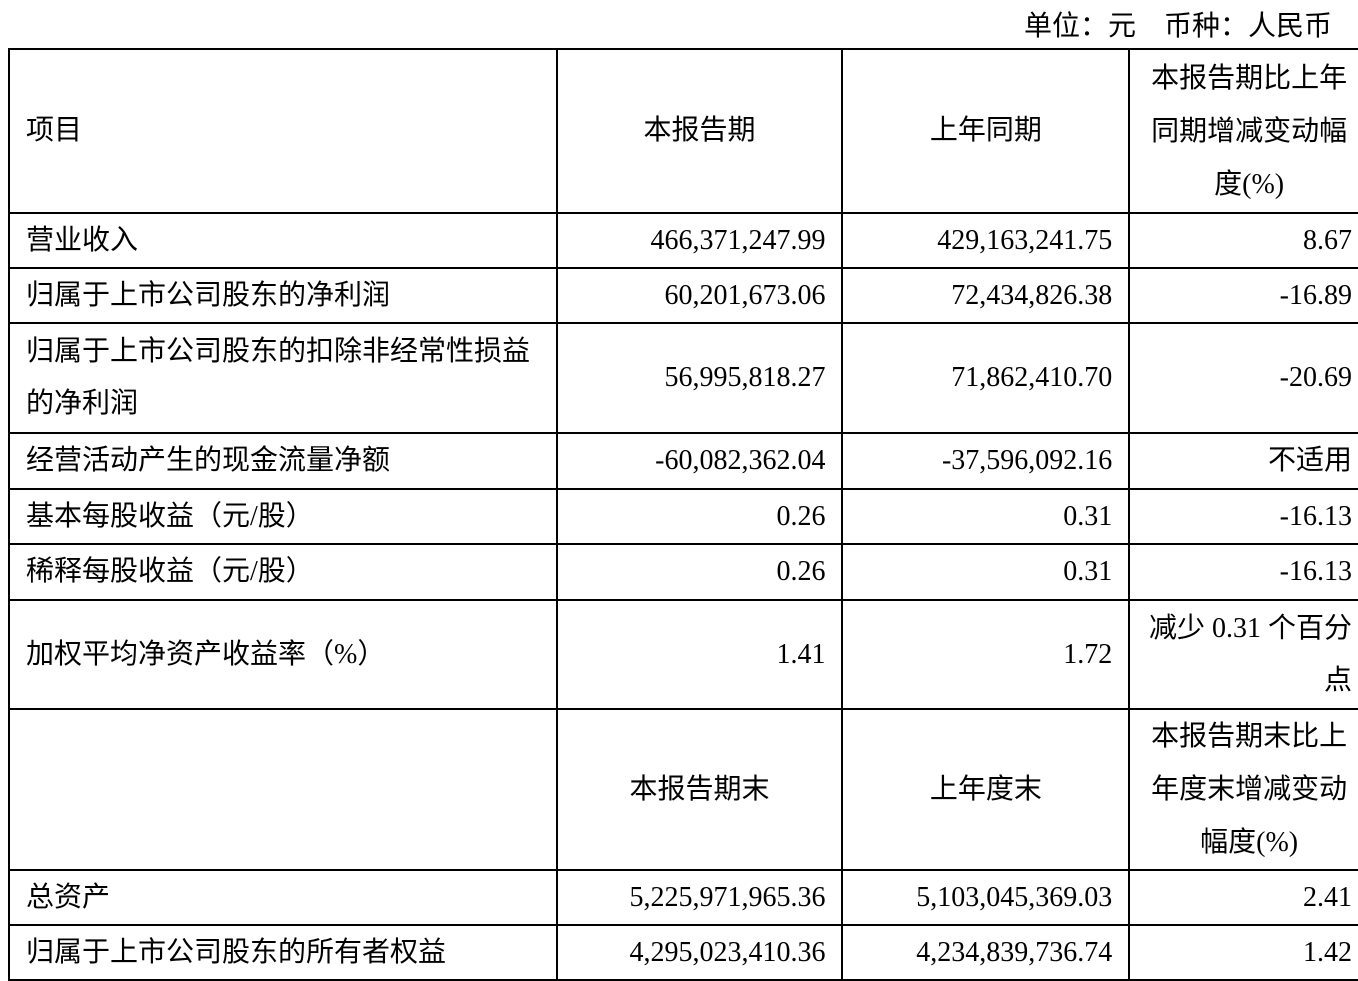 The height and width of the screenshot is (981, 1358). What do you see at coordinates (1243, 654) in the screenshot?
I see `cell-change: 减少 0.31 个百分点` at bounding box center [1243, 654].